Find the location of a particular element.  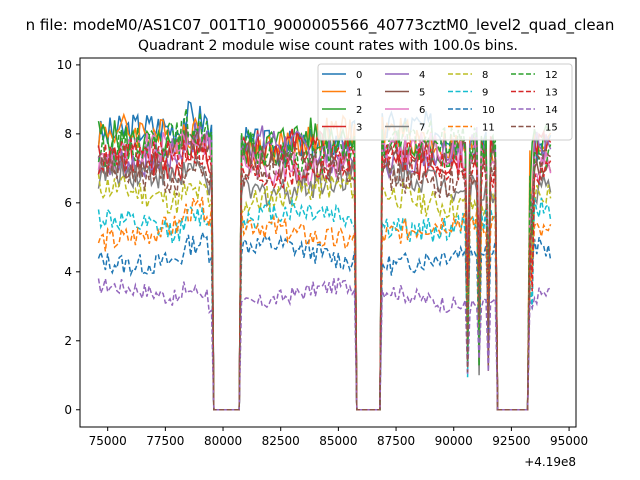

y-tick-label: 6 is located at coordinates (68, 203).